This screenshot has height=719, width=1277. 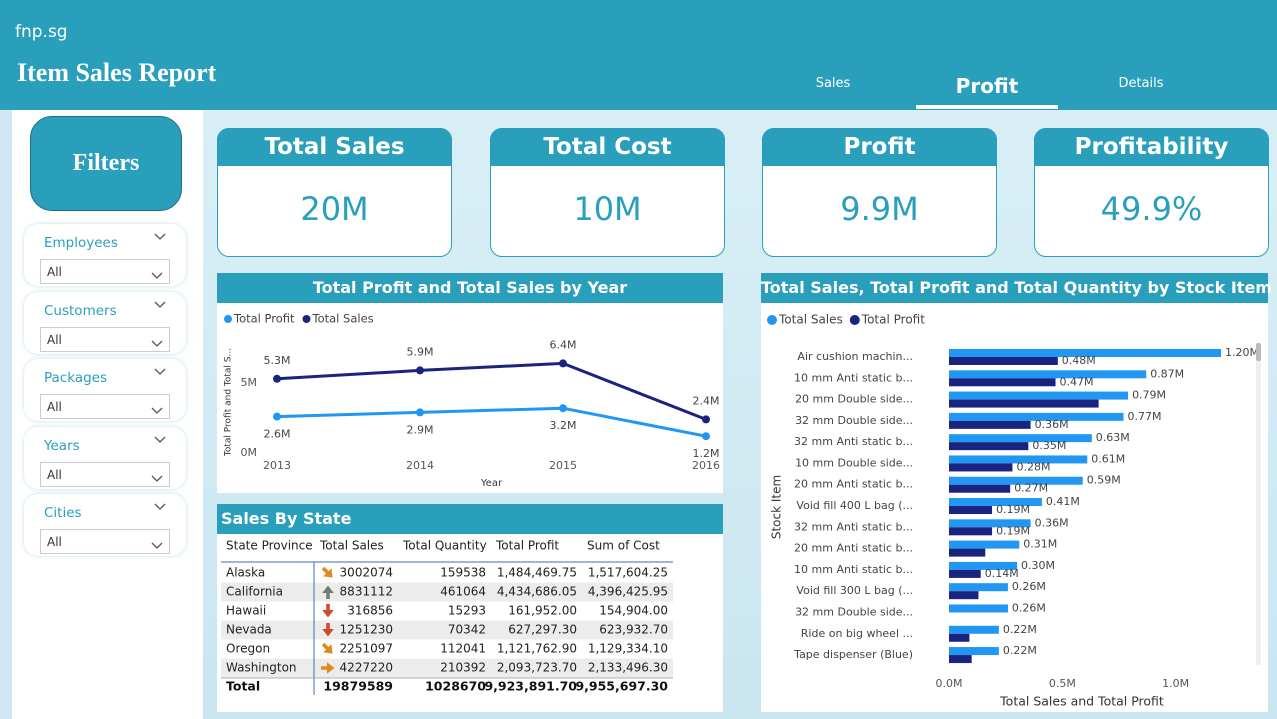 What do you see at coordinates (563, 425) in the screenshot?
I see `data-label: 3.2M` at bounding box center [563, 425].